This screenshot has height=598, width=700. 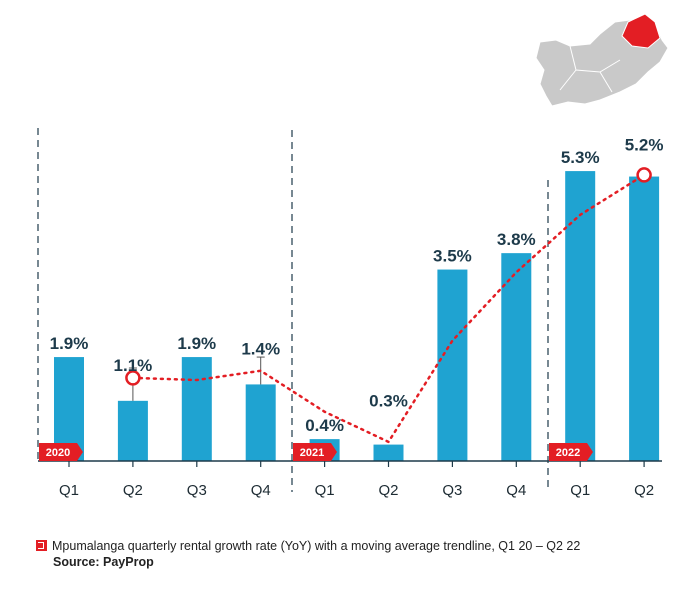 I want to click on south-africa-map, so click(x=602, y=60).